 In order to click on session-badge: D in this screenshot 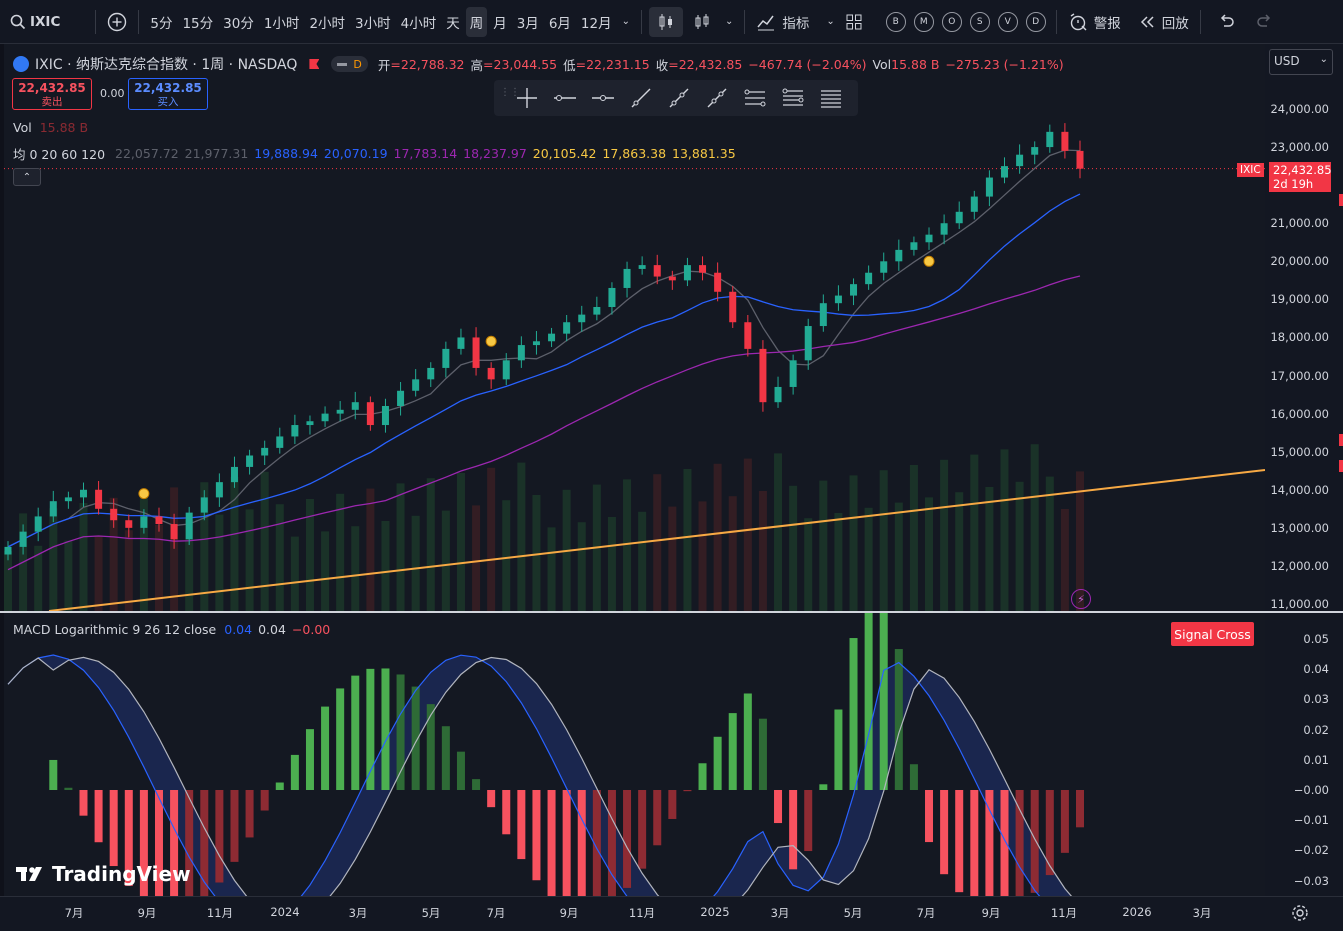, I will do `click(349, 64)`.